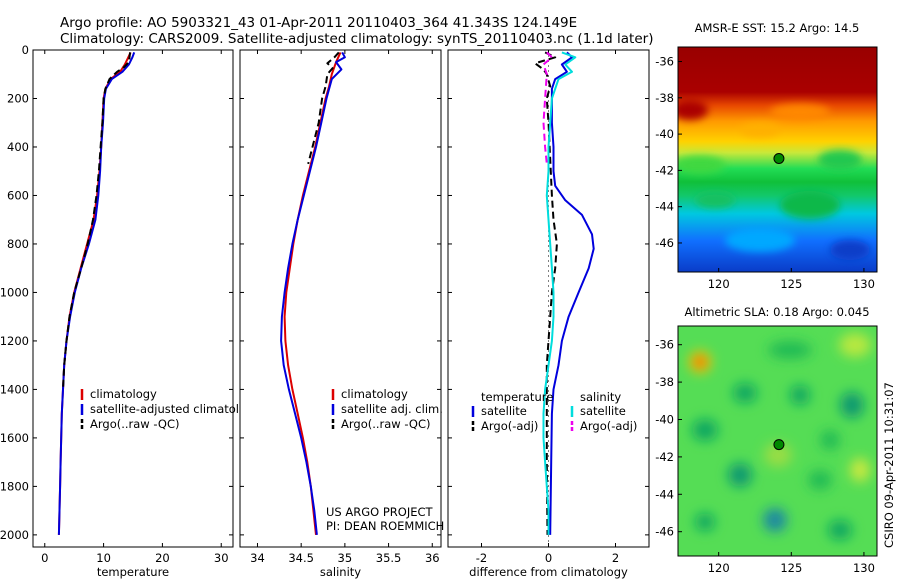  What do you see at coordinates (14, 486) in the screenshot?
I see `y-tick-label: 1800` at bounding box center [14, 486].